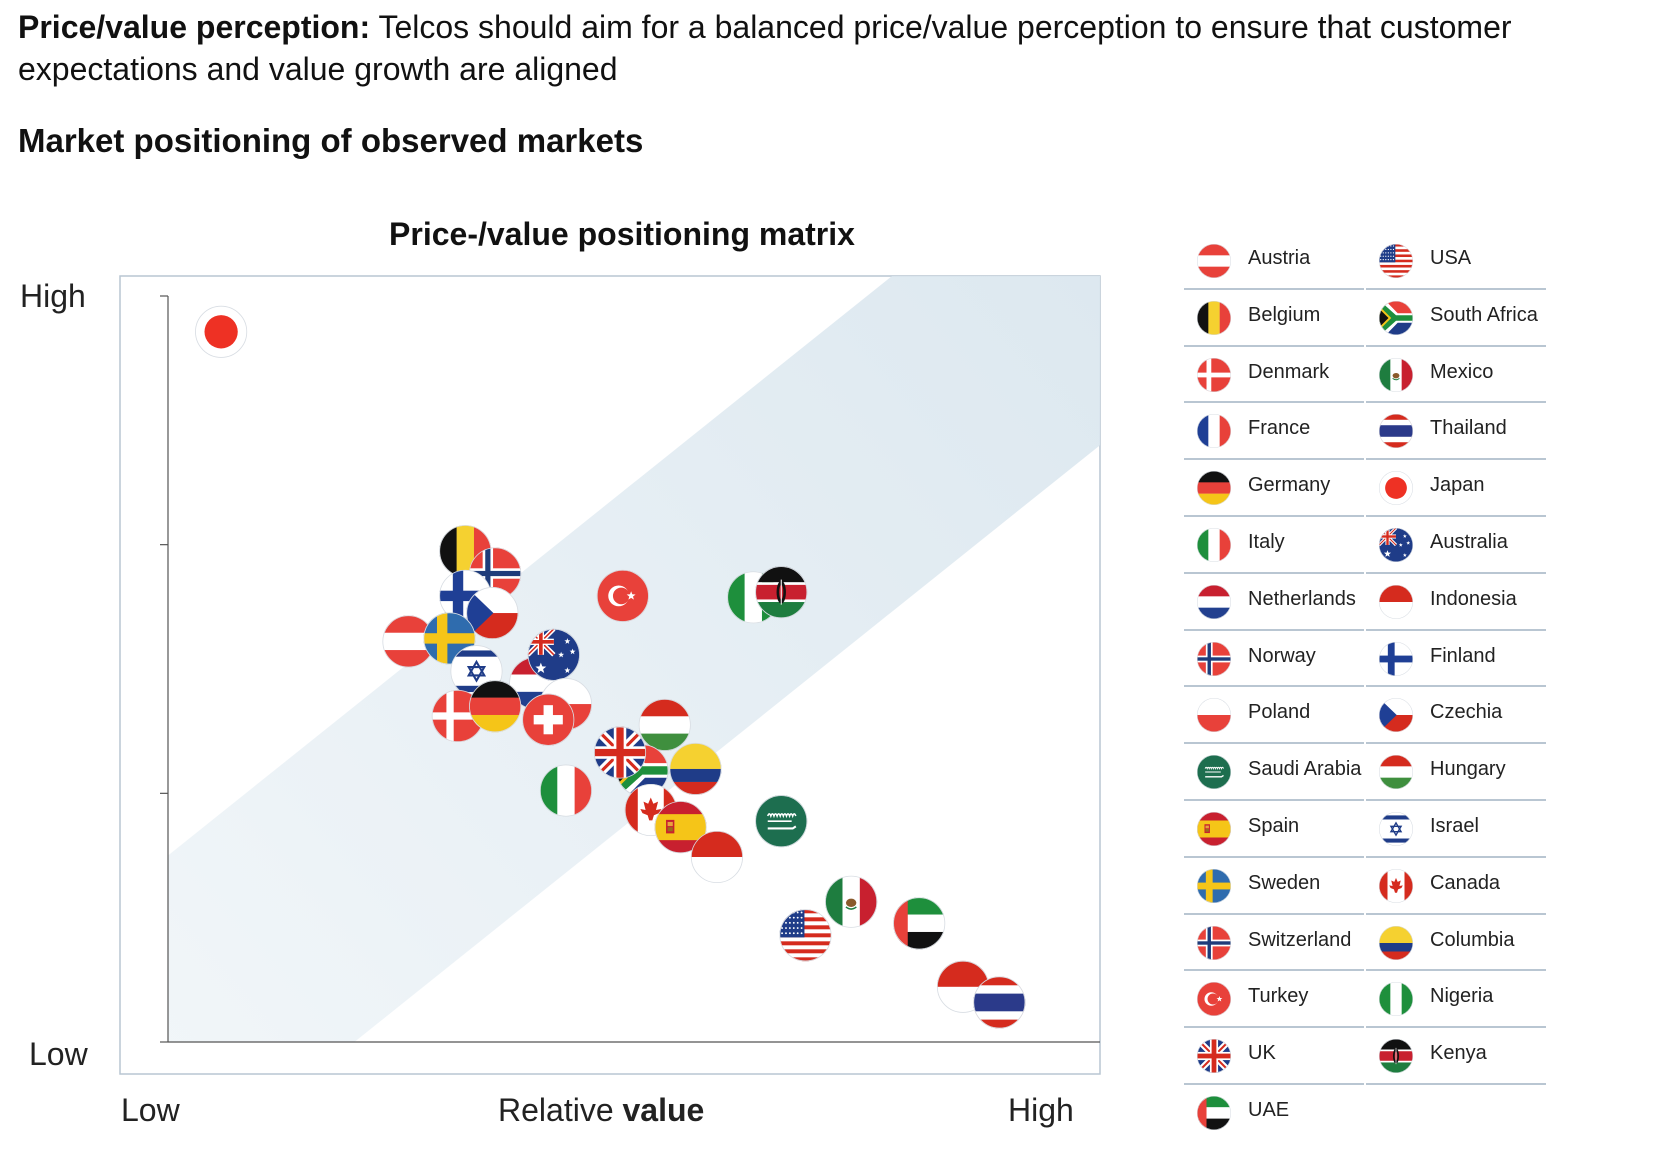 The width and height of the screenshot is (1680, 1176). What do you see at coordinates (1289, 485) in the screenshot?
I see `legend-label: Germany` at bounding box center [1289, 485].